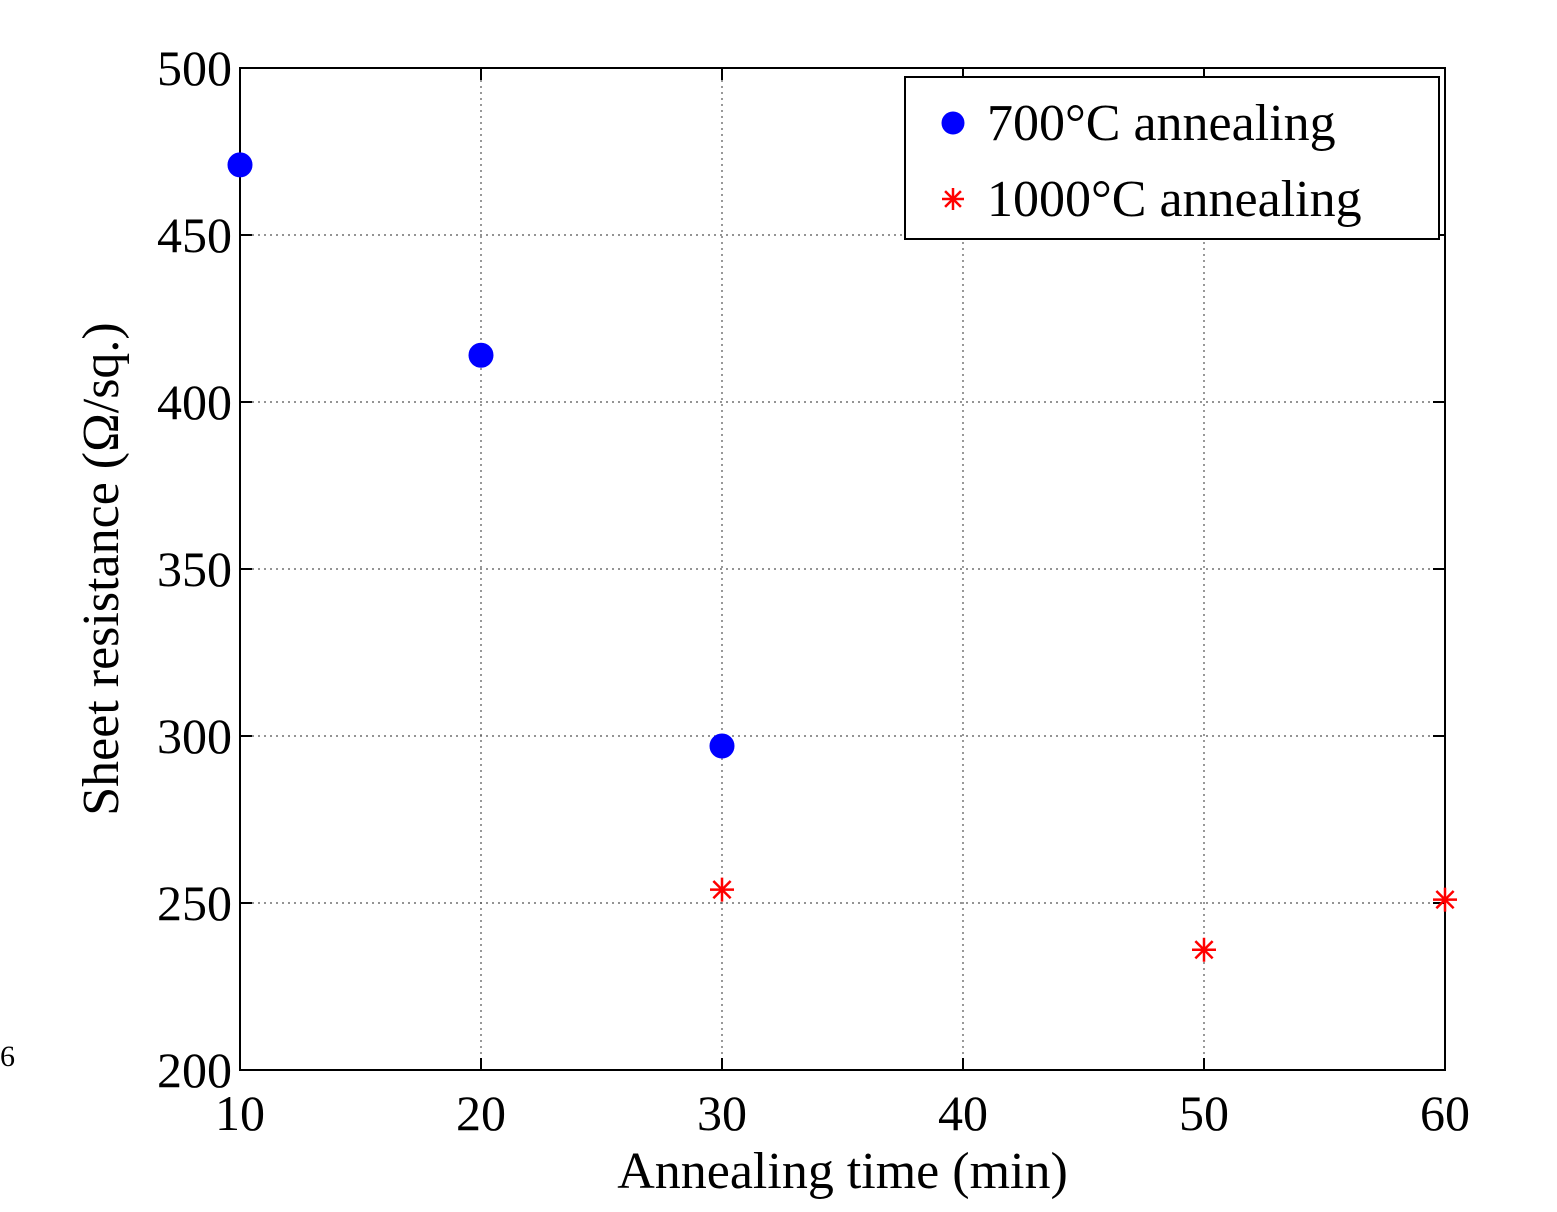  I want to click on legend-label: 1000°C annealing, so click(1174, 199).